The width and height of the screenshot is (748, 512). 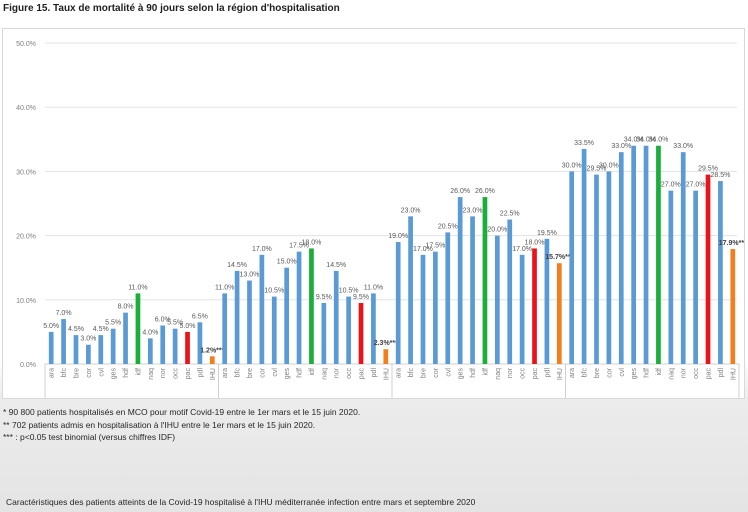 I want to click on bar-70-80-ges, so click(x=460, y=280).